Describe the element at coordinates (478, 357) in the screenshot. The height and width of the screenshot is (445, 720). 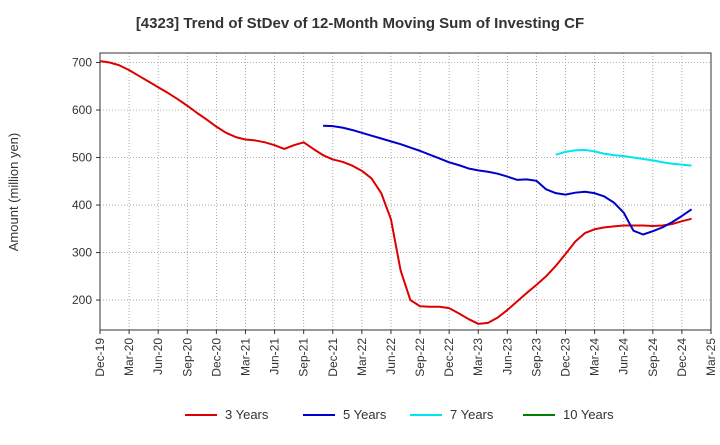
I see `x-tick-label: Mar-23` at that location.